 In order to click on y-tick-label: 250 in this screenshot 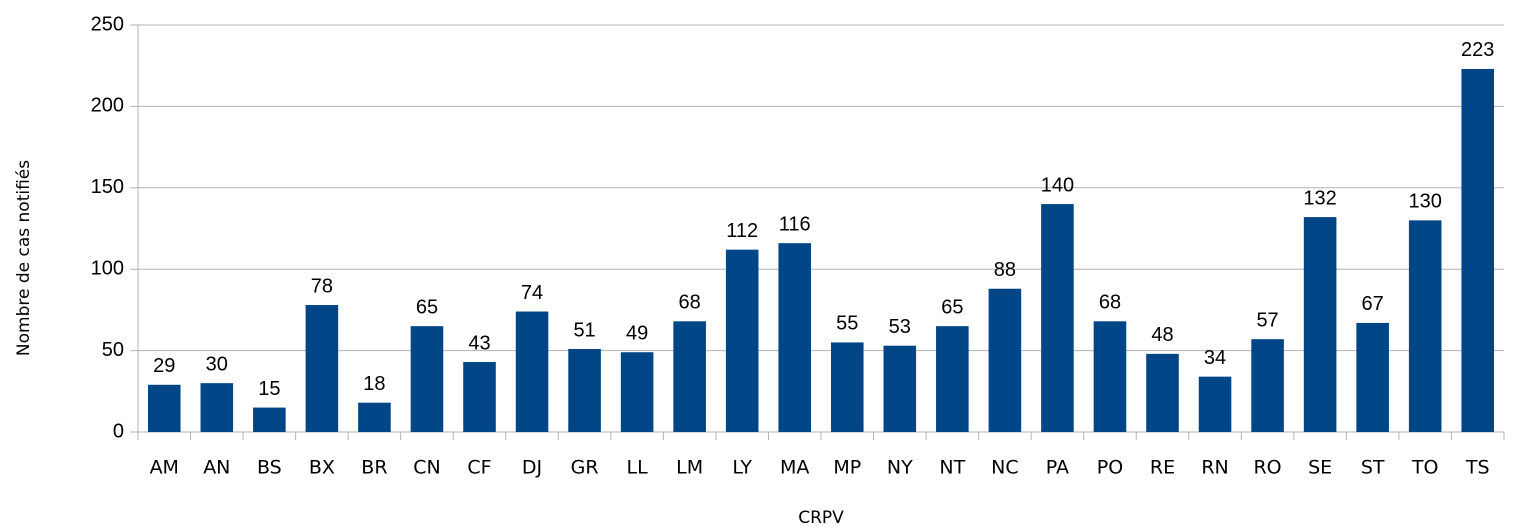, I will do `click(107, 24)`.